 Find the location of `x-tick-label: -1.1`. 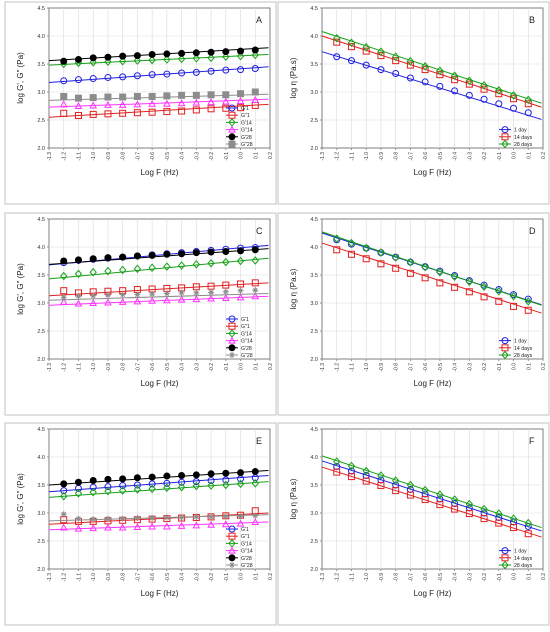

x-tick-label: -1.1 is located at coordinates (79, 367).